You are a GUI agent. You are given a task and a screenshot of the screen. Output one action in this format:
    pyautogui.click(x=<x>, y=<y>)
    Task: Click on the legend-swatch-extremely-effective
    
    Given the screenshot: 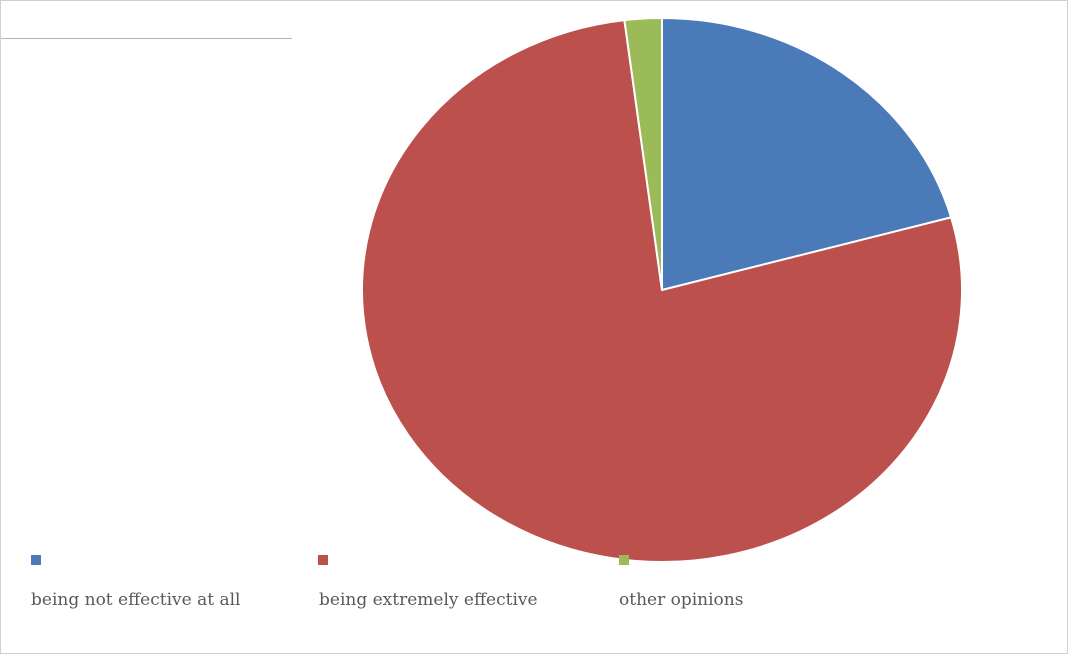 What is the action you would take?
    pyautogui.click(x=323, y=560)
    